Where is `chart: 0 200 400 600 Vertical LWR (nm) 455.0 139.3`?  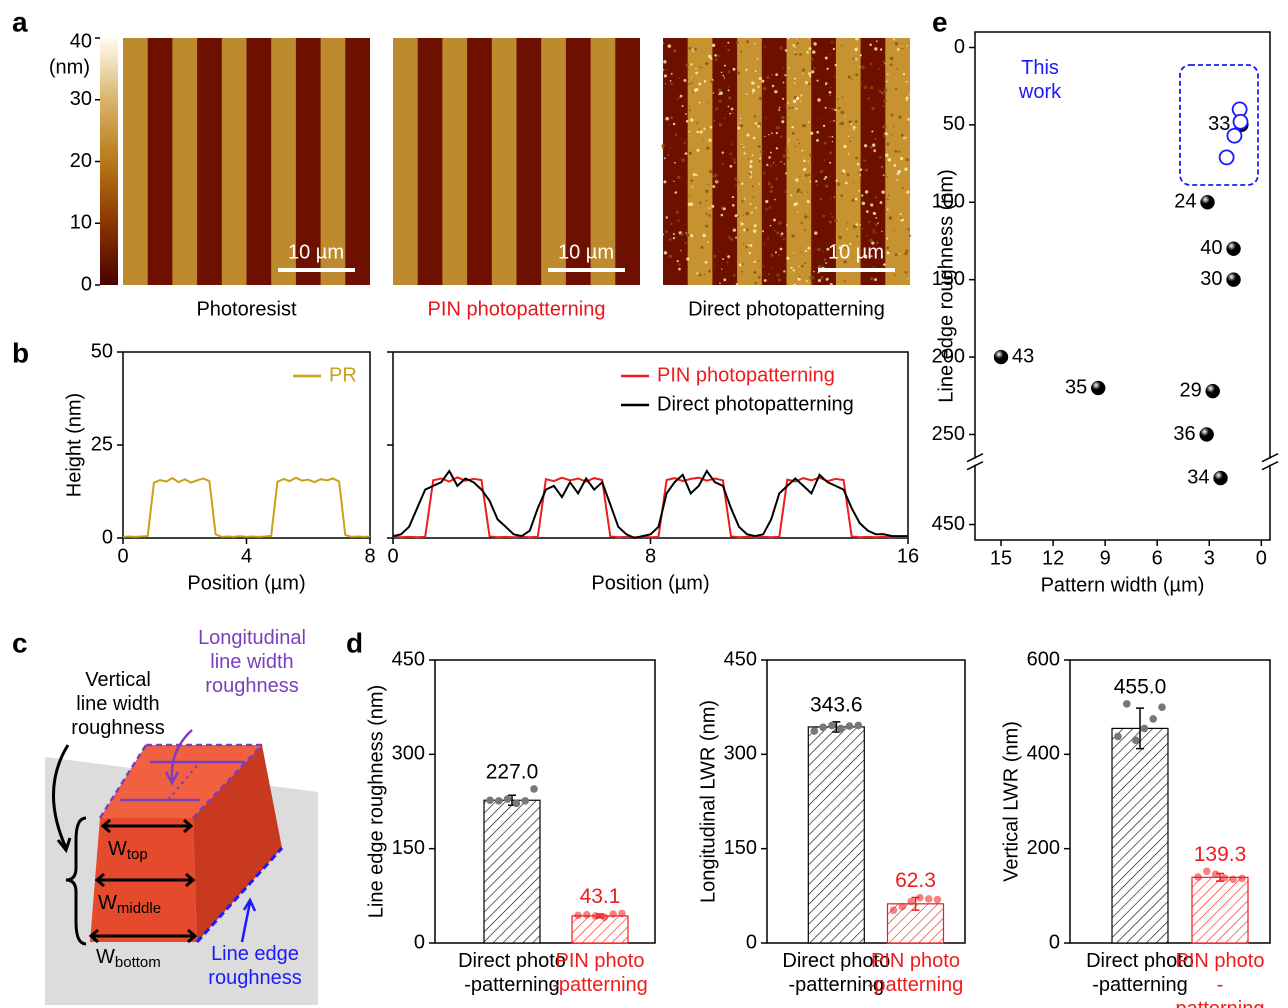 chart: 0 200 400 600 Vertical LWR (nm) 455.0 139.3 is located at coordinates (1135, 800).